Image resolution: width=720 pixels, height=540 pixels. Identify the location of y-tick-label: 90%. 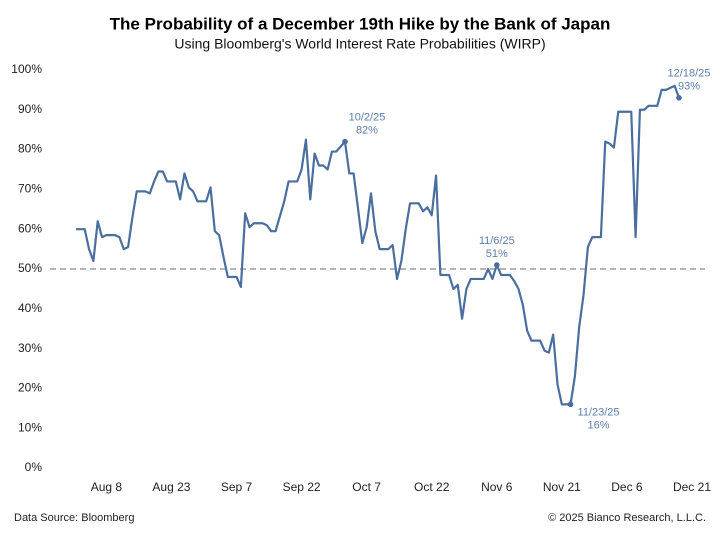
(30, 109).